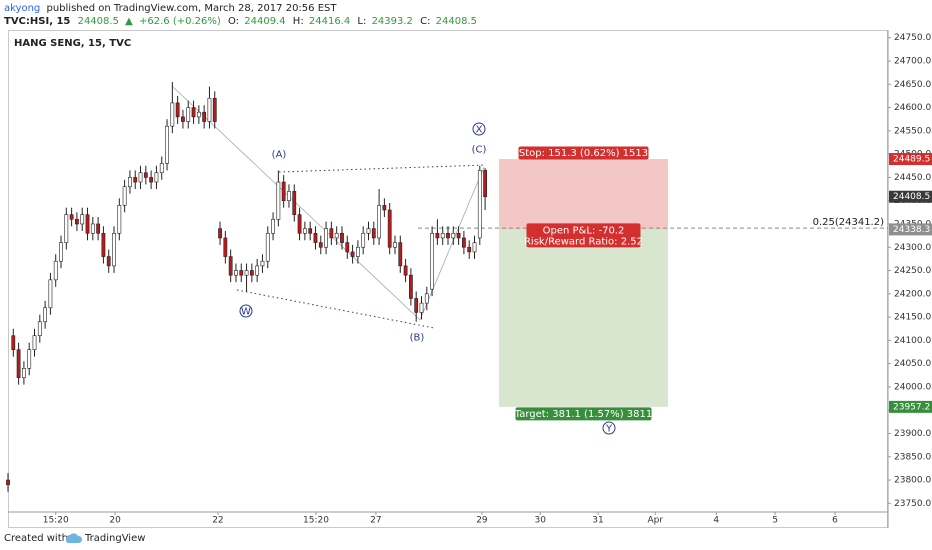 The width and height of the screenshot is (932, 550). What do you see at coordinates (482, 521) in the screenshot?
I see `x-tick-label: 29` at bounding box center [482, 521].